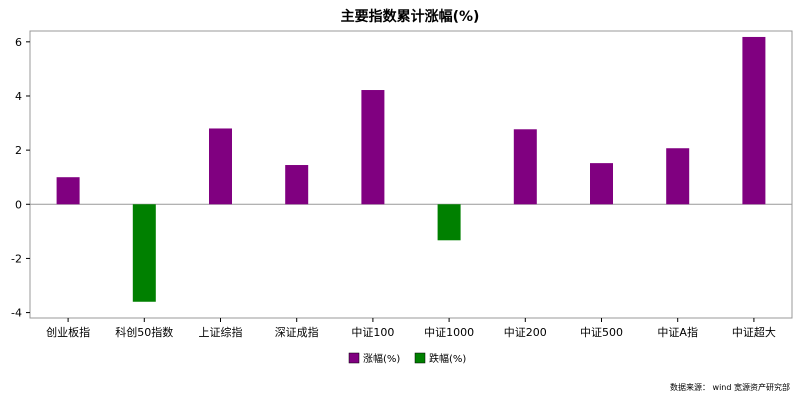 The image size is (800, 400). Describe the element at coordinates (18, 150) in the screenshot. I see `y-tick-label: 2` at that location.